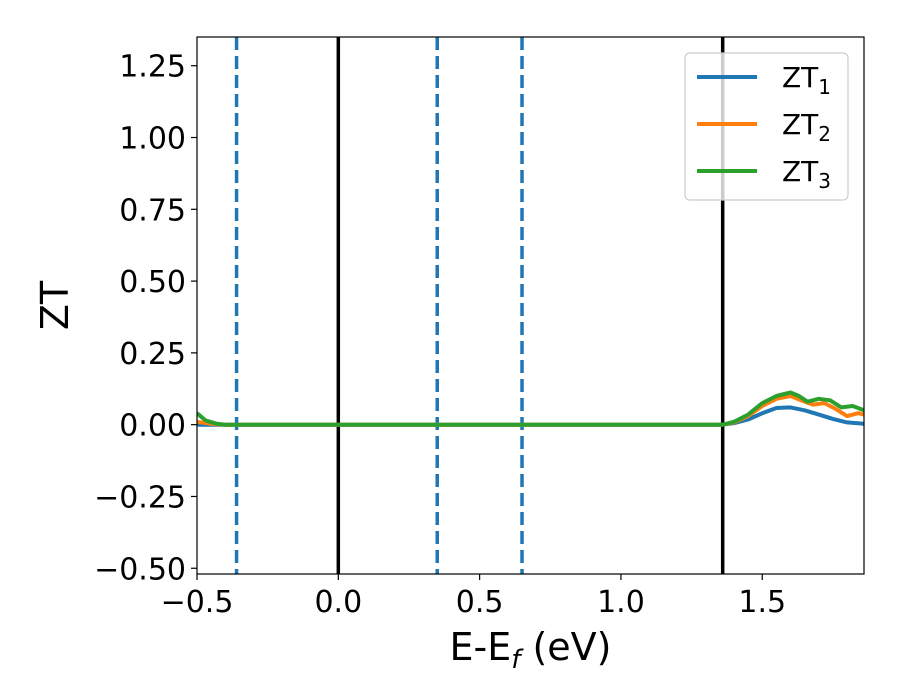  I want to click on x-tick-label: 0.0, so click(338, 602).